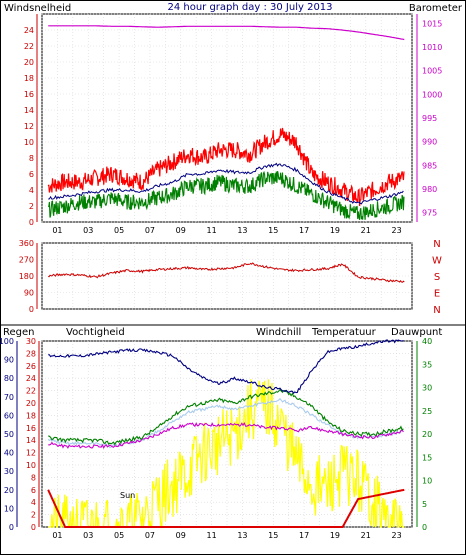 Image resolution: width=466 pixels, height=555 pixels. I want to click on temperature-tick-label: 8, so click(33, 477).